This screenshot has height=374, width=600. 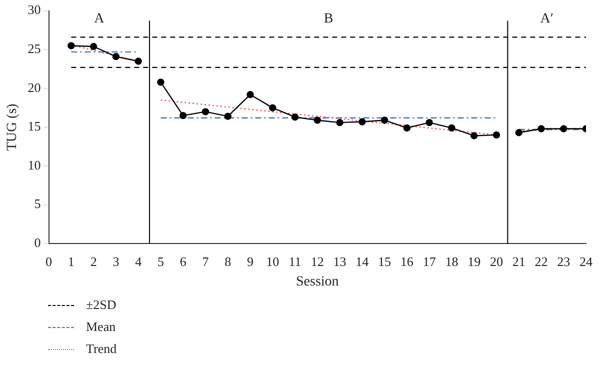 I want to click on y-tick-label: 20, so click(x=34, y=87).